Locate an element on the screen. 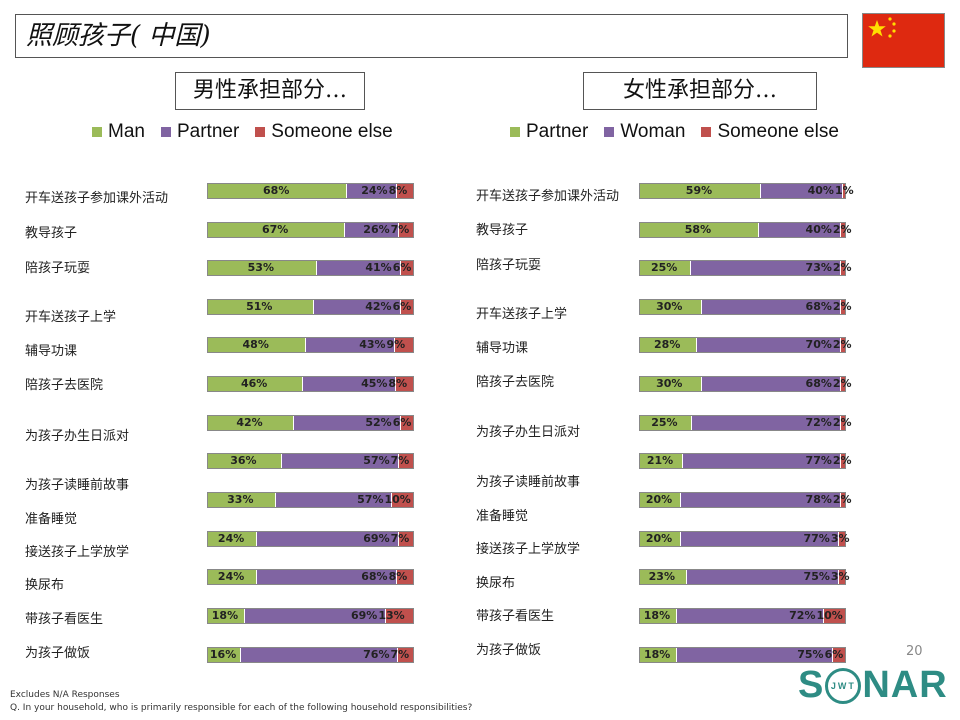  bar-segment: 40% is located at coordinates (799, 230).